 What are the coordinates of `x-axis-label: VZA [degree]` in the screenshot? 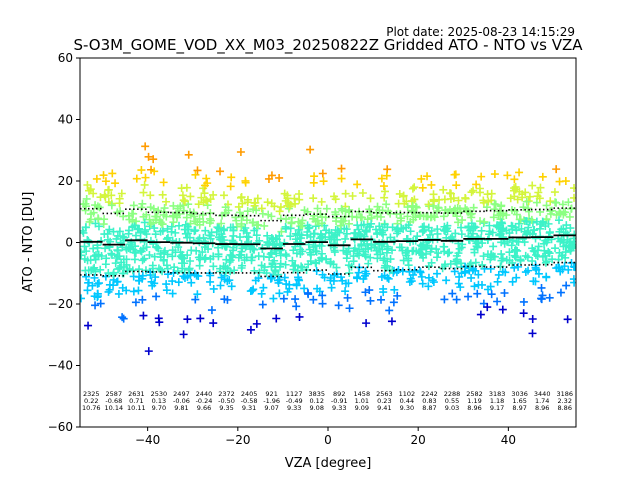 It's located at (328, 463).